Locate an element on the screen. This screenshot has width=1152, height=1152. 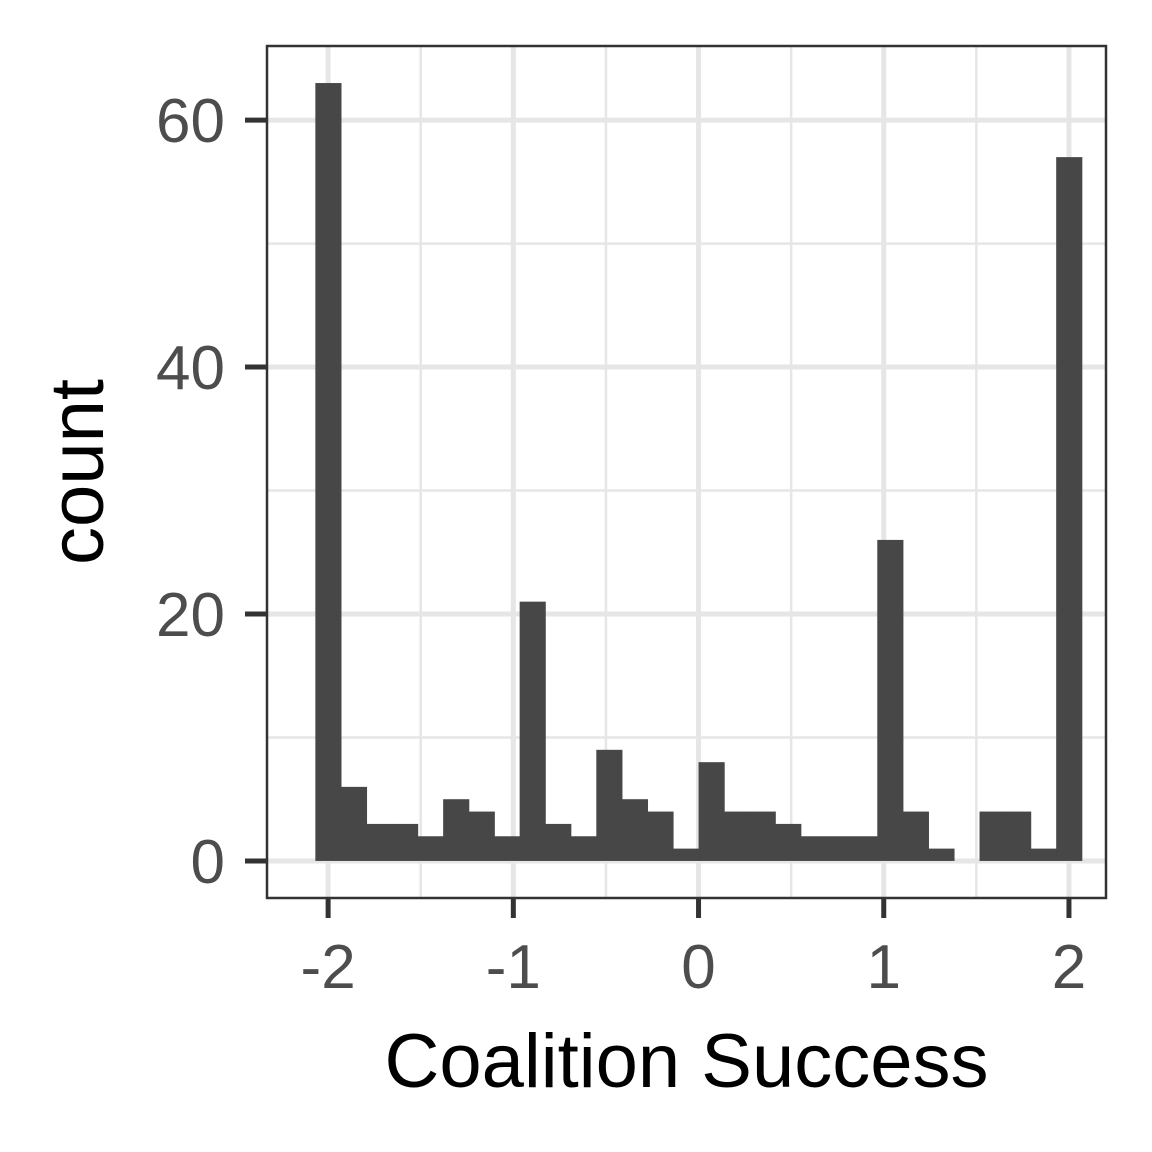
y-tick-label: 60 is located at coordinates (190, 121).